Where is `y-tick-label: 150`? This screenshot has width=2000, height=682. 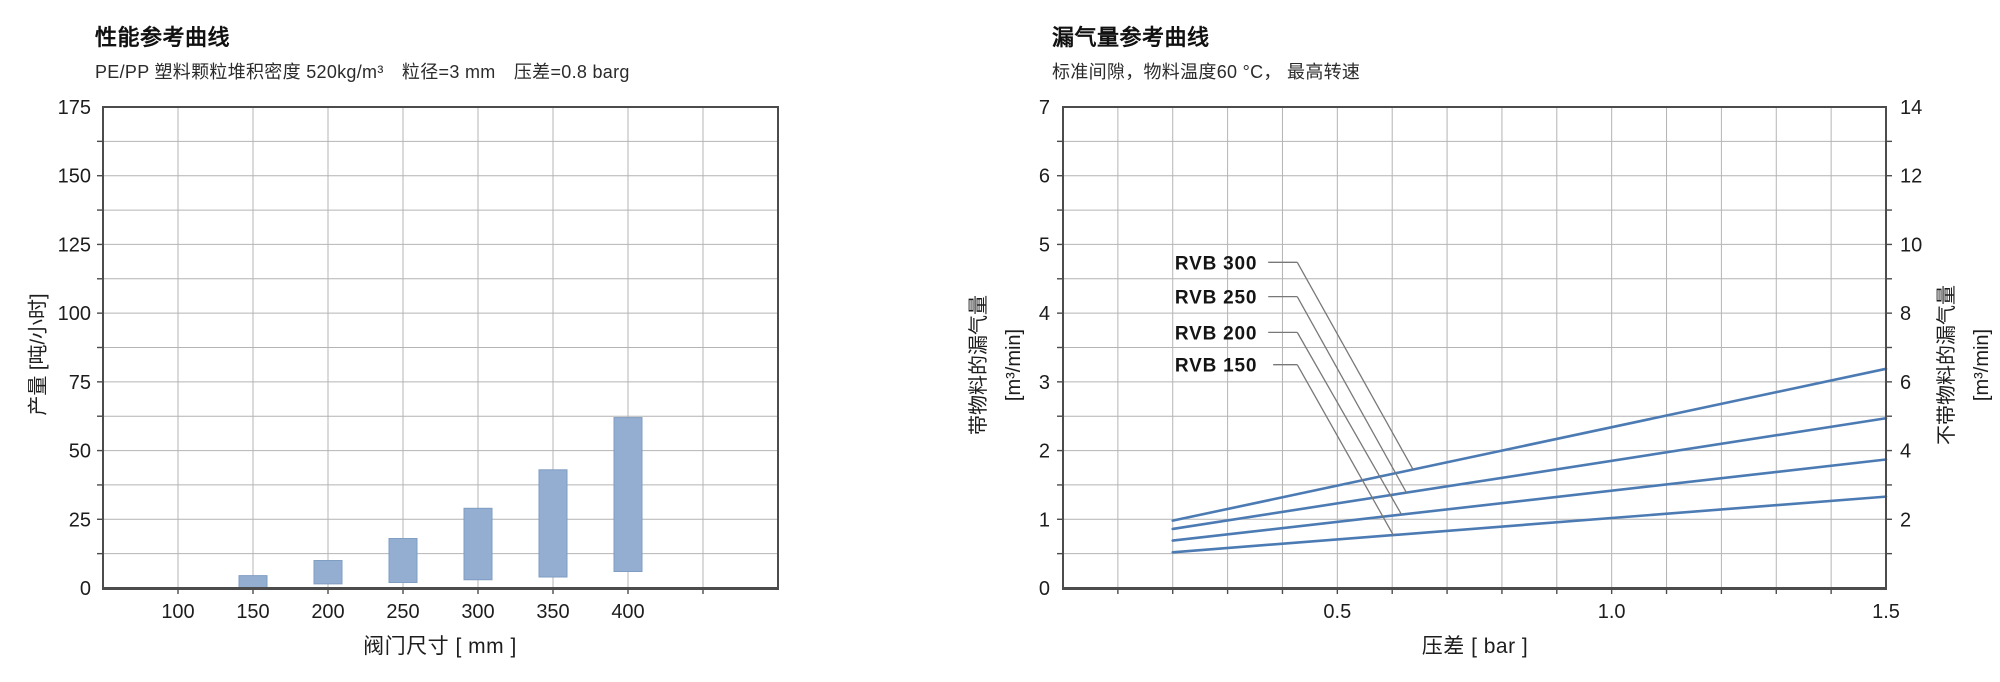
y-tick-label: 150 is located at coordinates (74, 177).